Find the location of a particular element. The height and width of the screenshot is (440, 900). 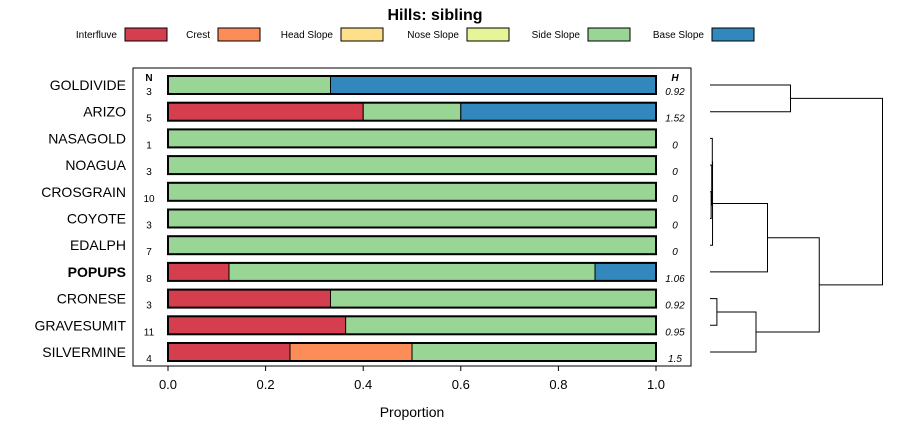

bar-outline-edalph is located at coordinates (412, 245).